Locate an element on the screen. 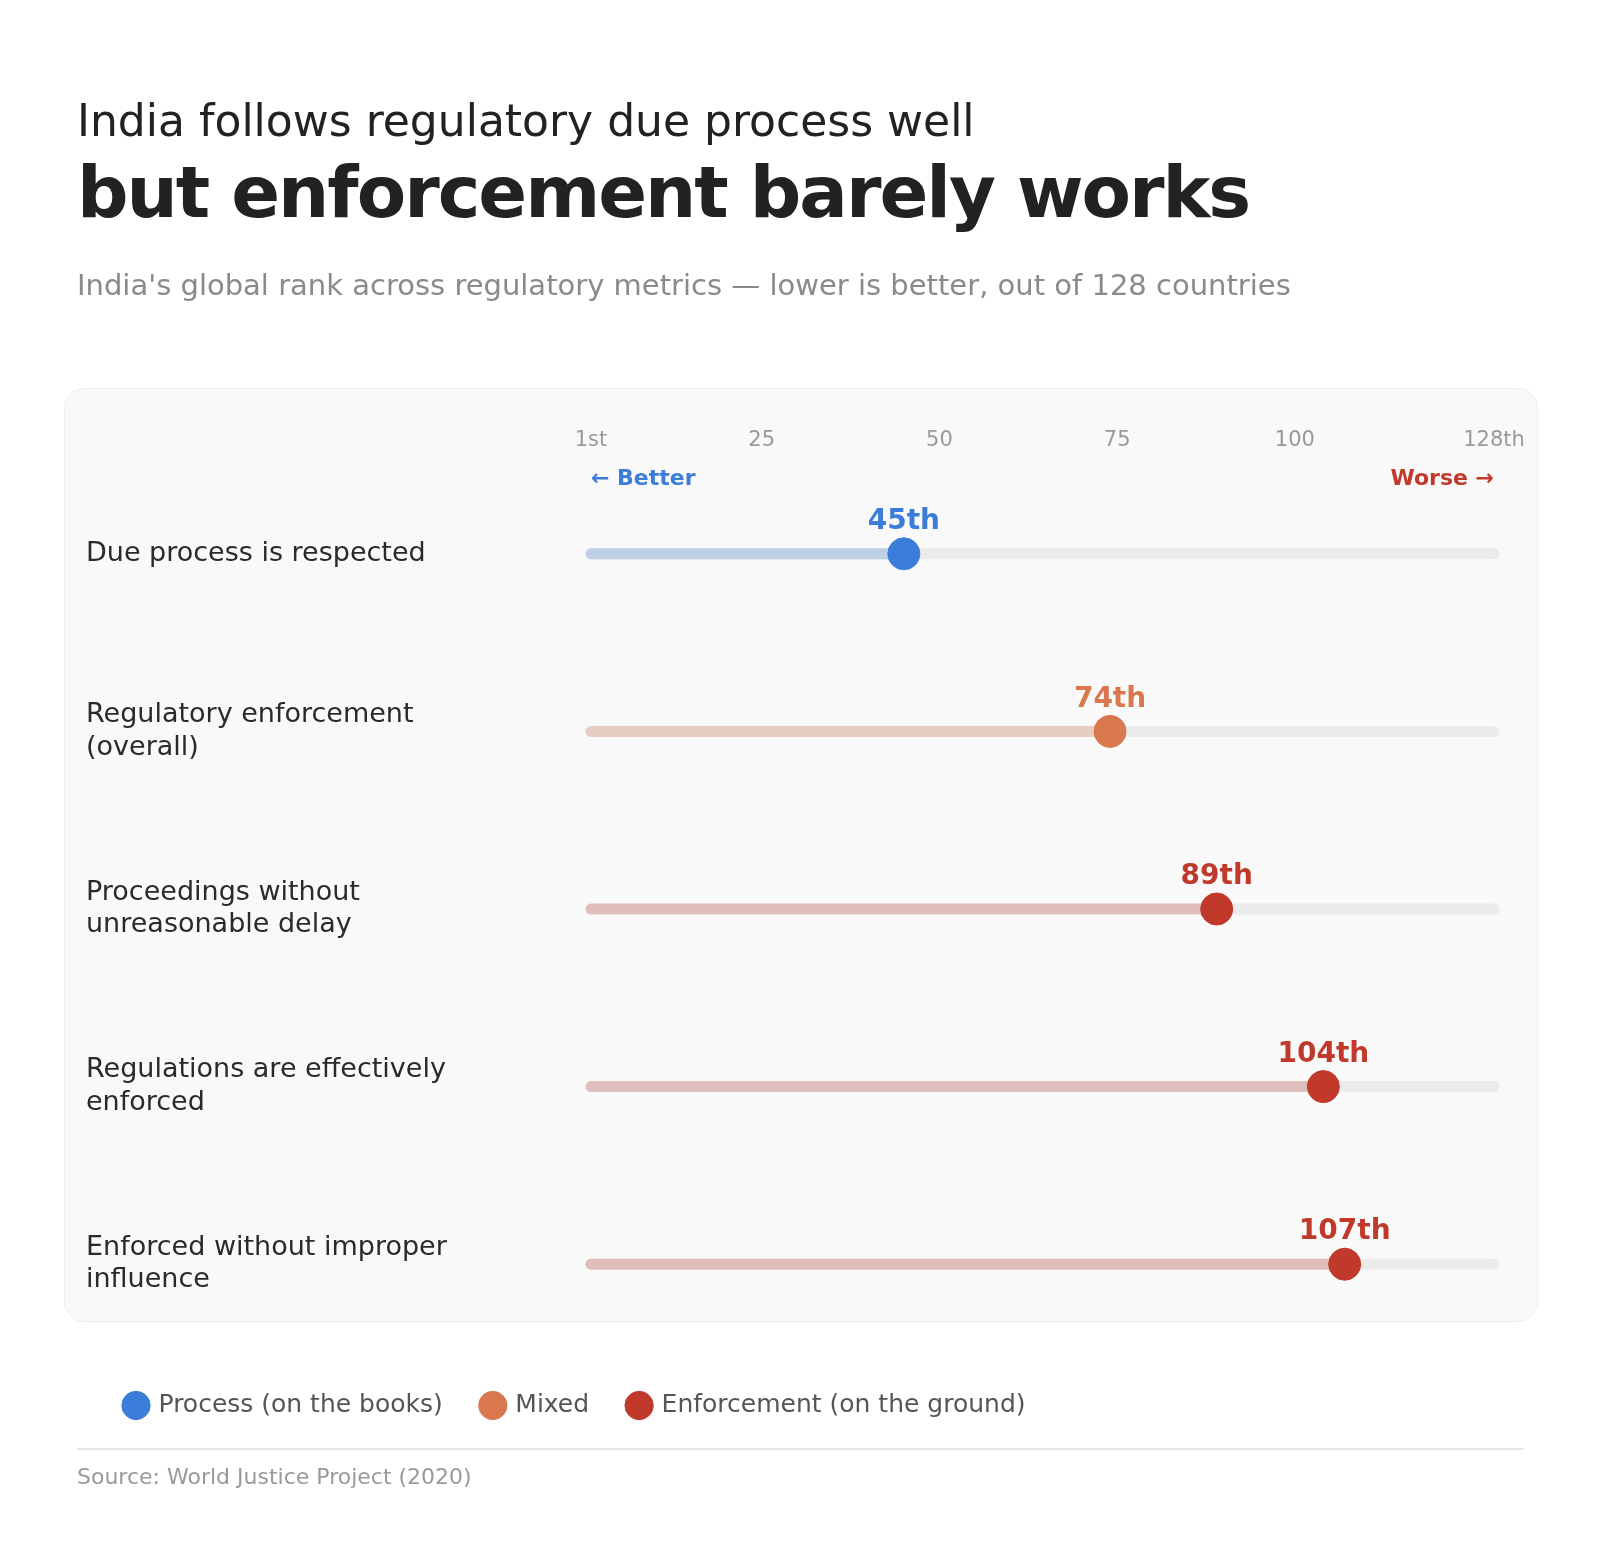 The image size is (1600, 1568). data-label: 107th is located at coordinates (1344, 1230).